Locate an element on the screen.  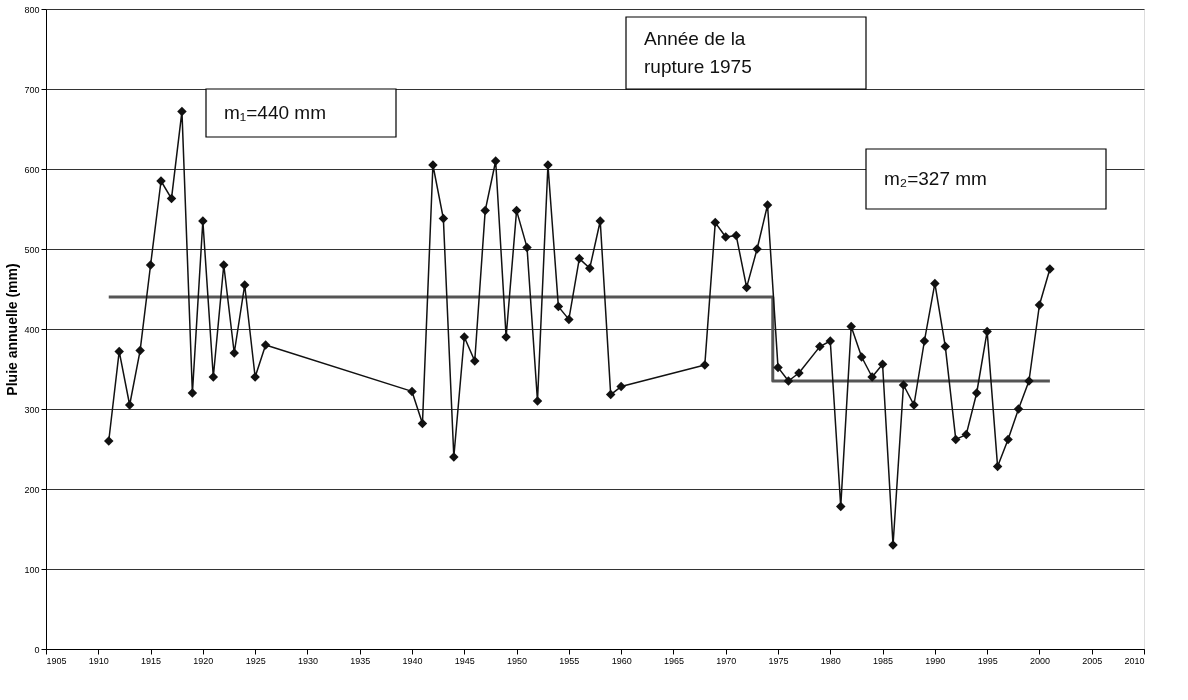
x-tick-label: 1915 is located at coordinates (151, 660).